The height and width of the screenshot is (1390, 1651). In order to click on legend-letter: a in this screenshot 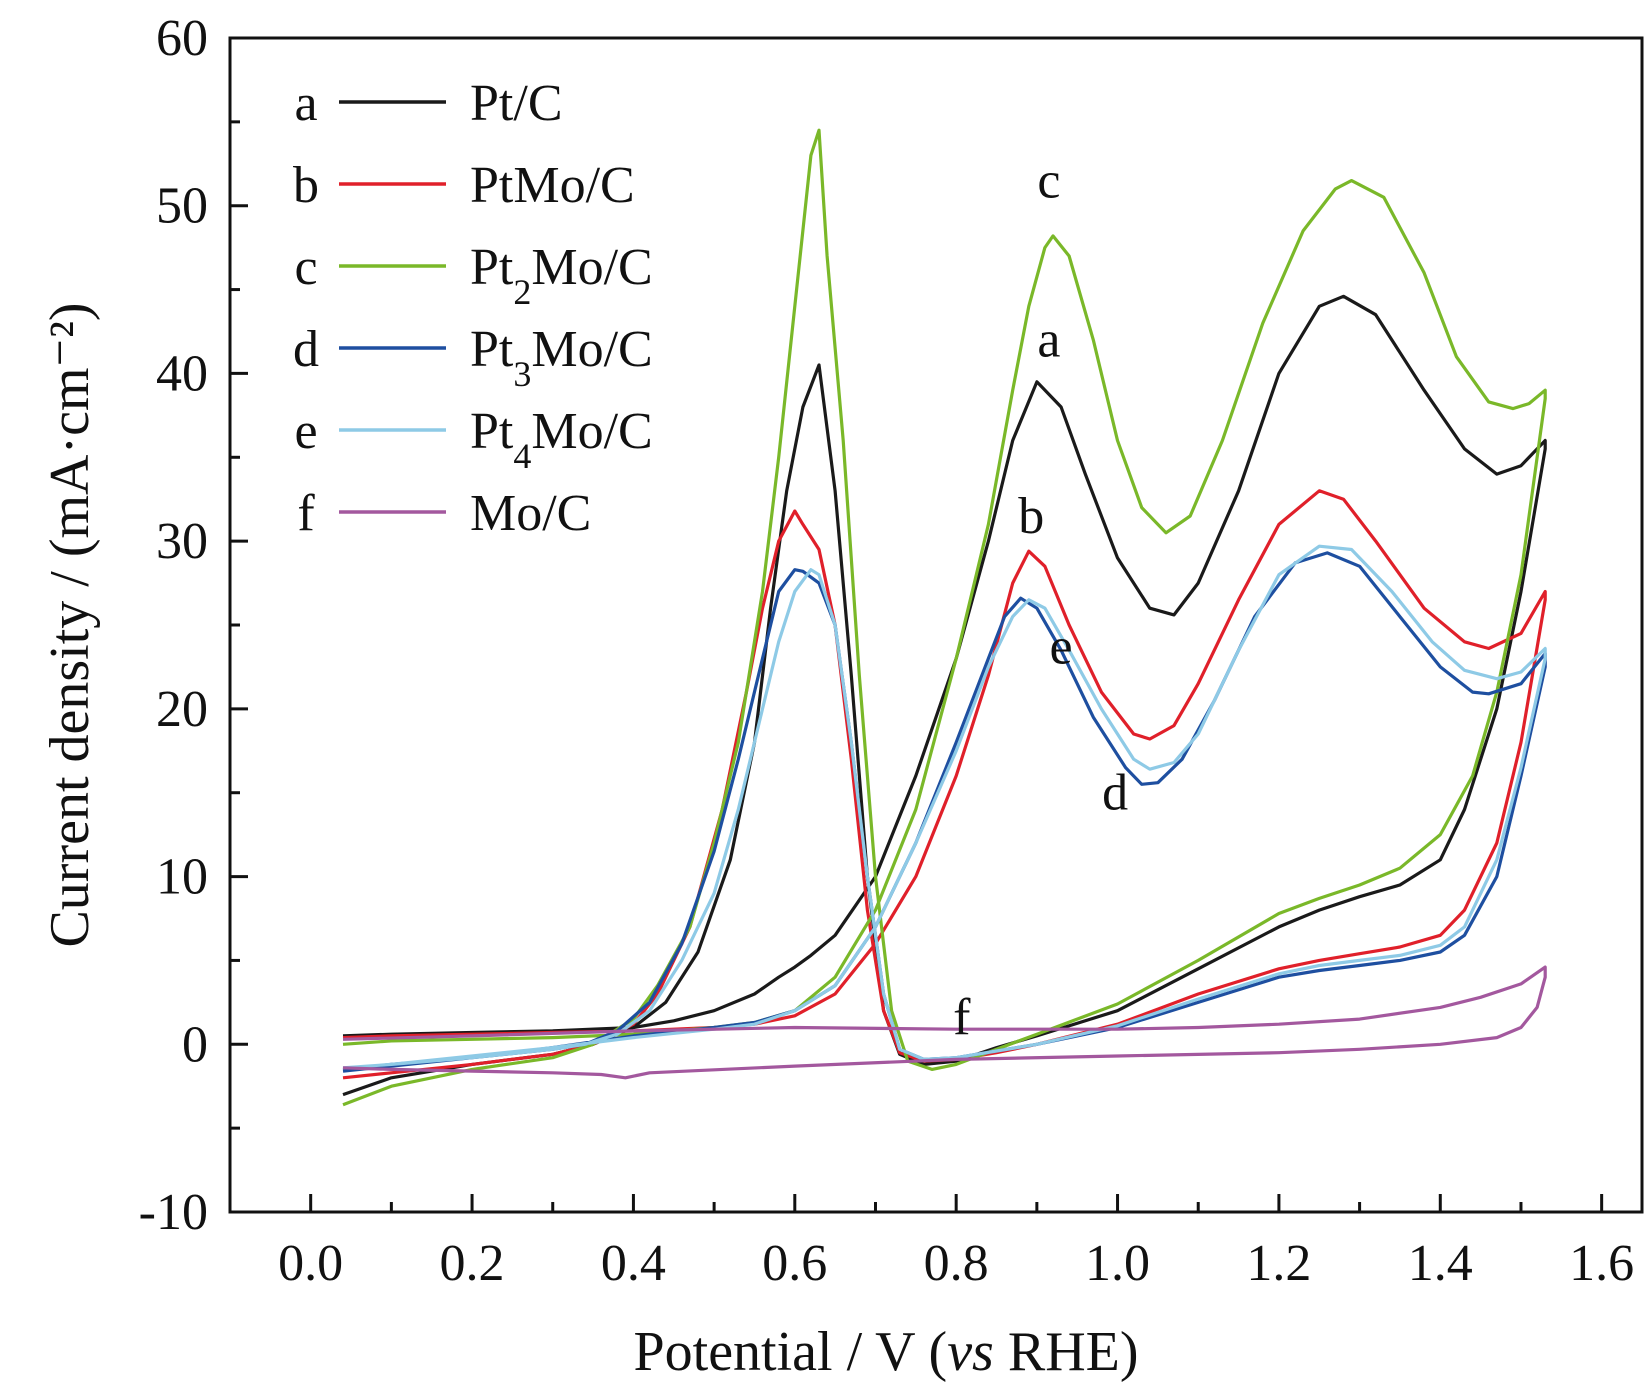, I will do `click(305, 103)`.